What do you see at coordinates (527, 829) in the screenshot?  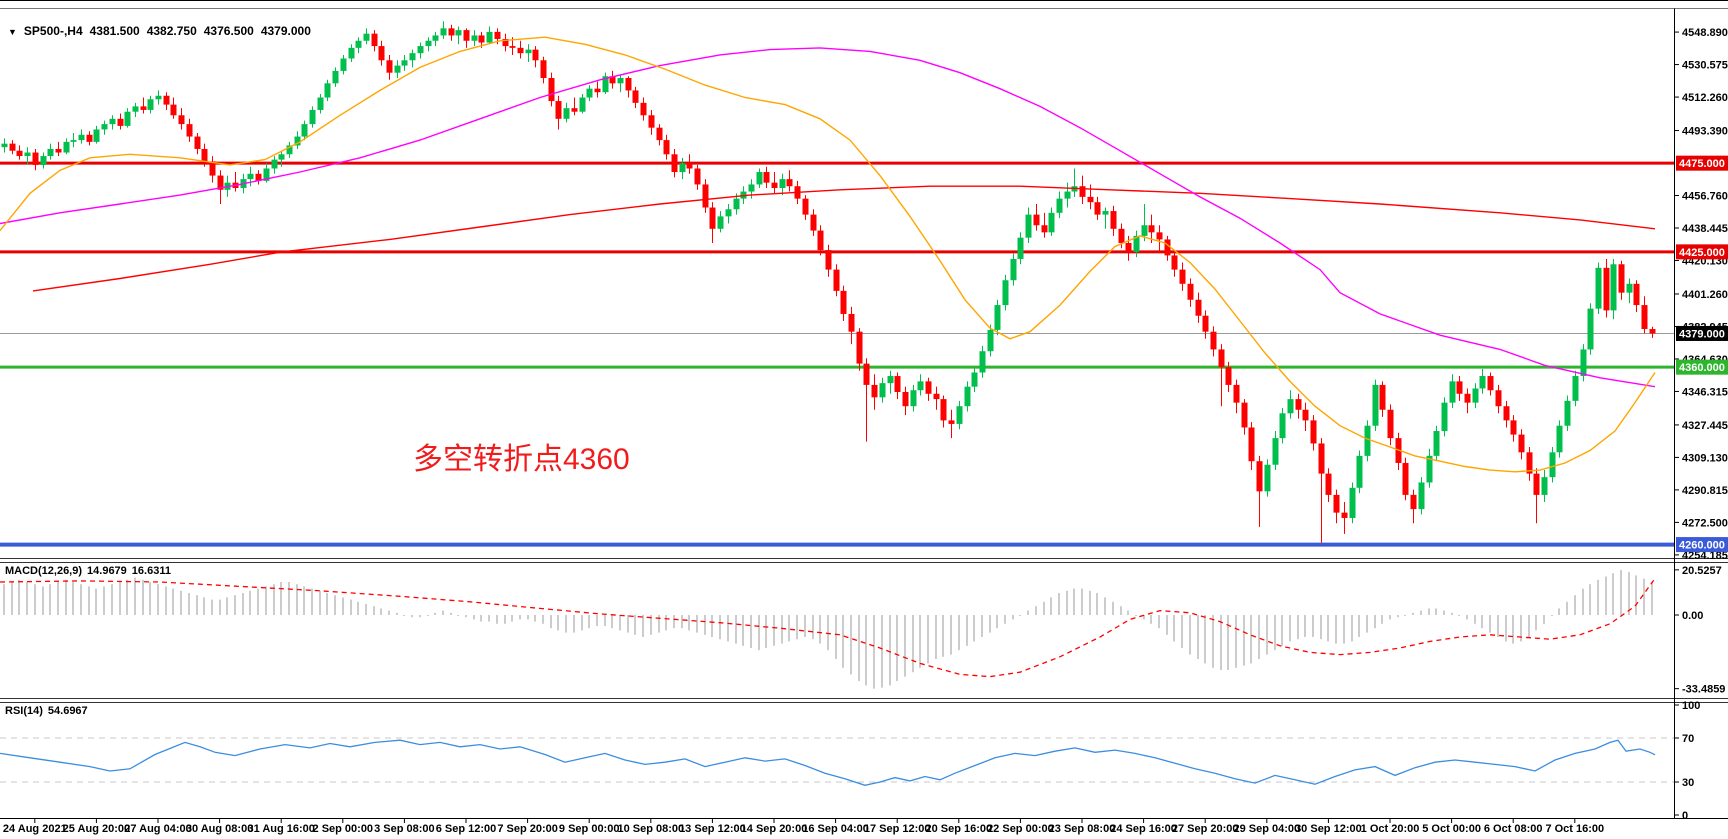 I see `time-axis-label: 7 Sep 20:00` at bounding box center [527, 829].